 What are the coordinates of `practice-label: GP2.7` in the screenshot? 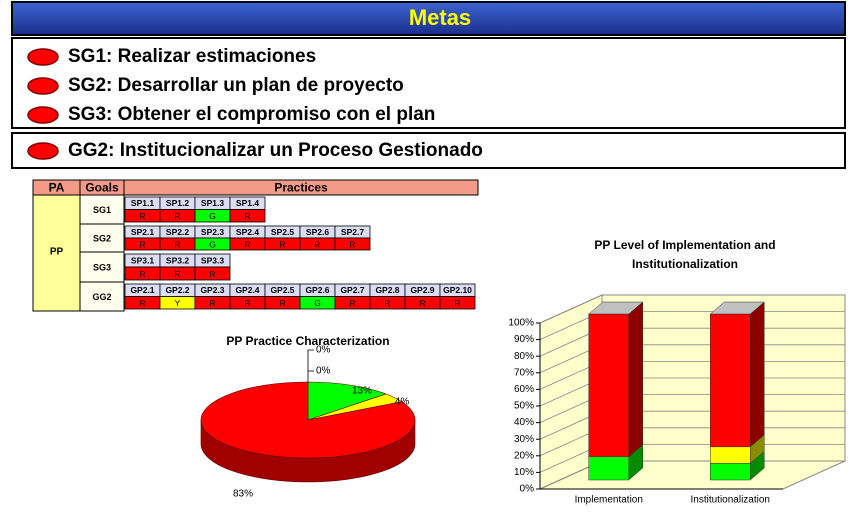 It's located at (352, 290).